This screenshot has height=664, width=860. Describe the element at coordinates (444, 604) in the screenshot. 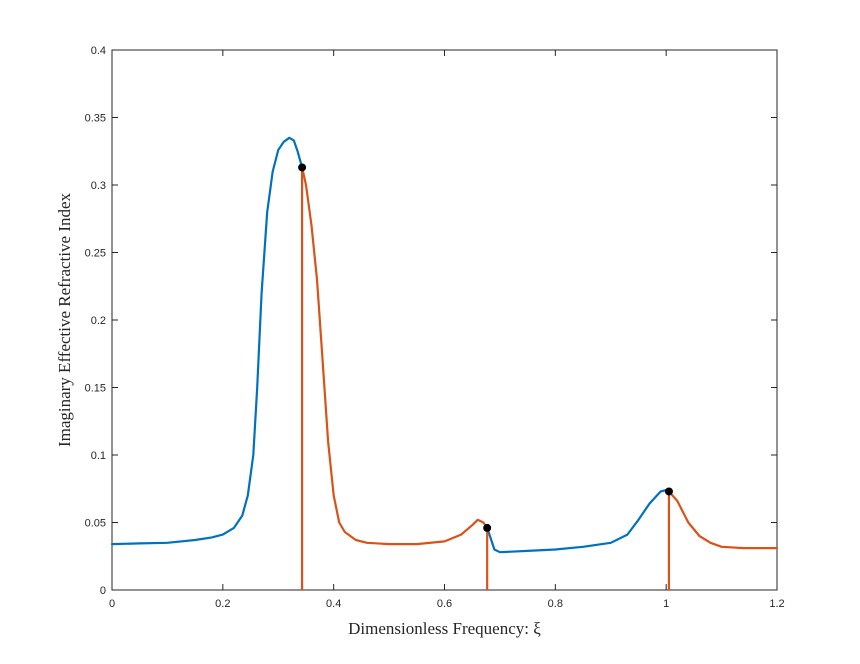

I see `x-tick-label-3: 0.6` at that location.